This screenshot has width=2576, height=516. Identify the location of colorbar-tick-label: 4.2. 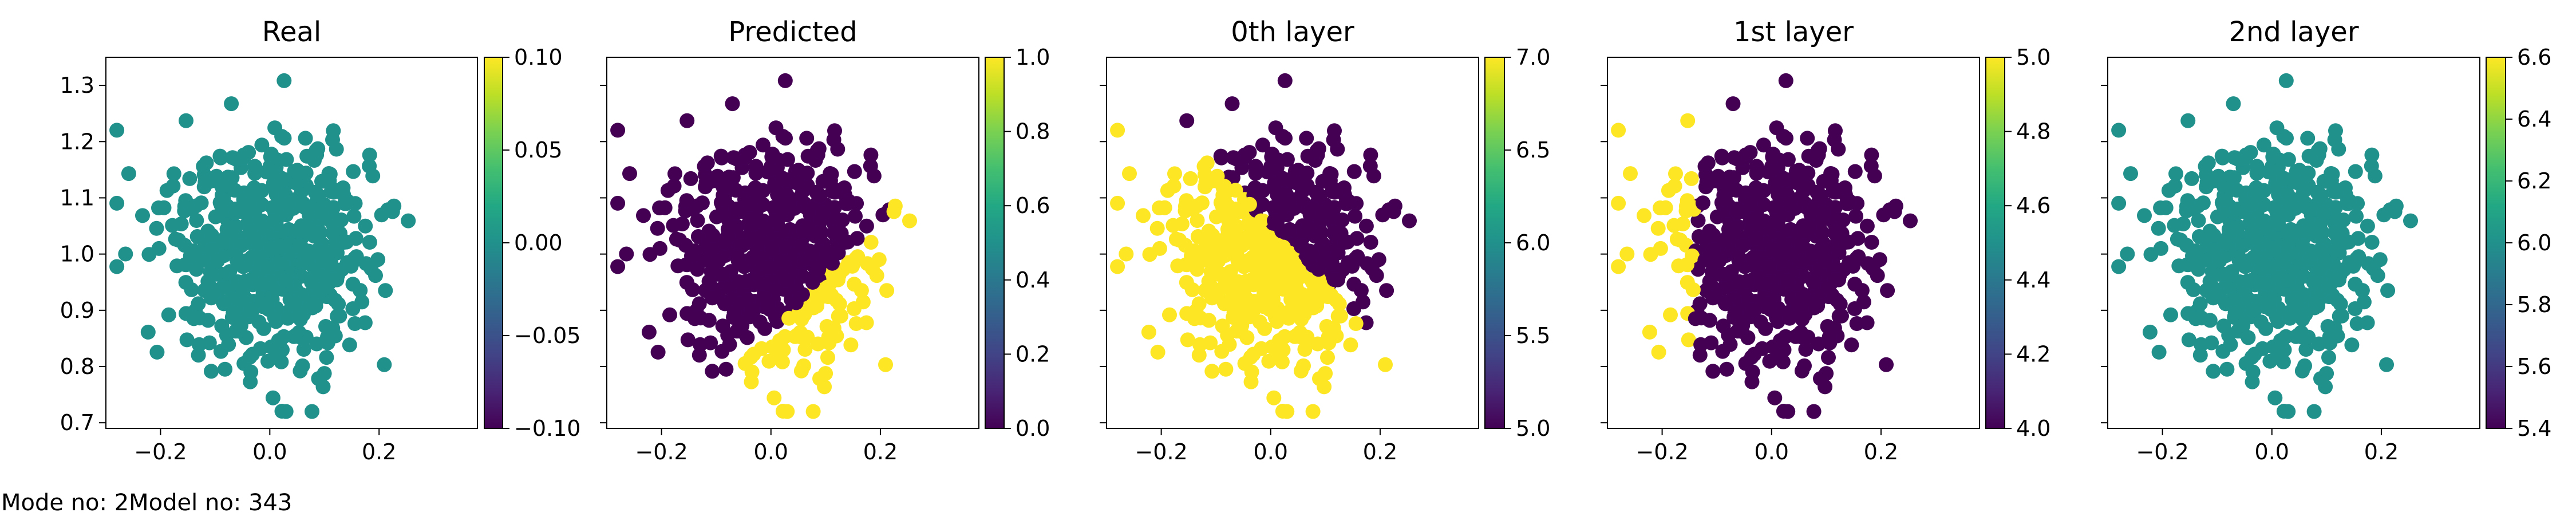
(2033, 354).